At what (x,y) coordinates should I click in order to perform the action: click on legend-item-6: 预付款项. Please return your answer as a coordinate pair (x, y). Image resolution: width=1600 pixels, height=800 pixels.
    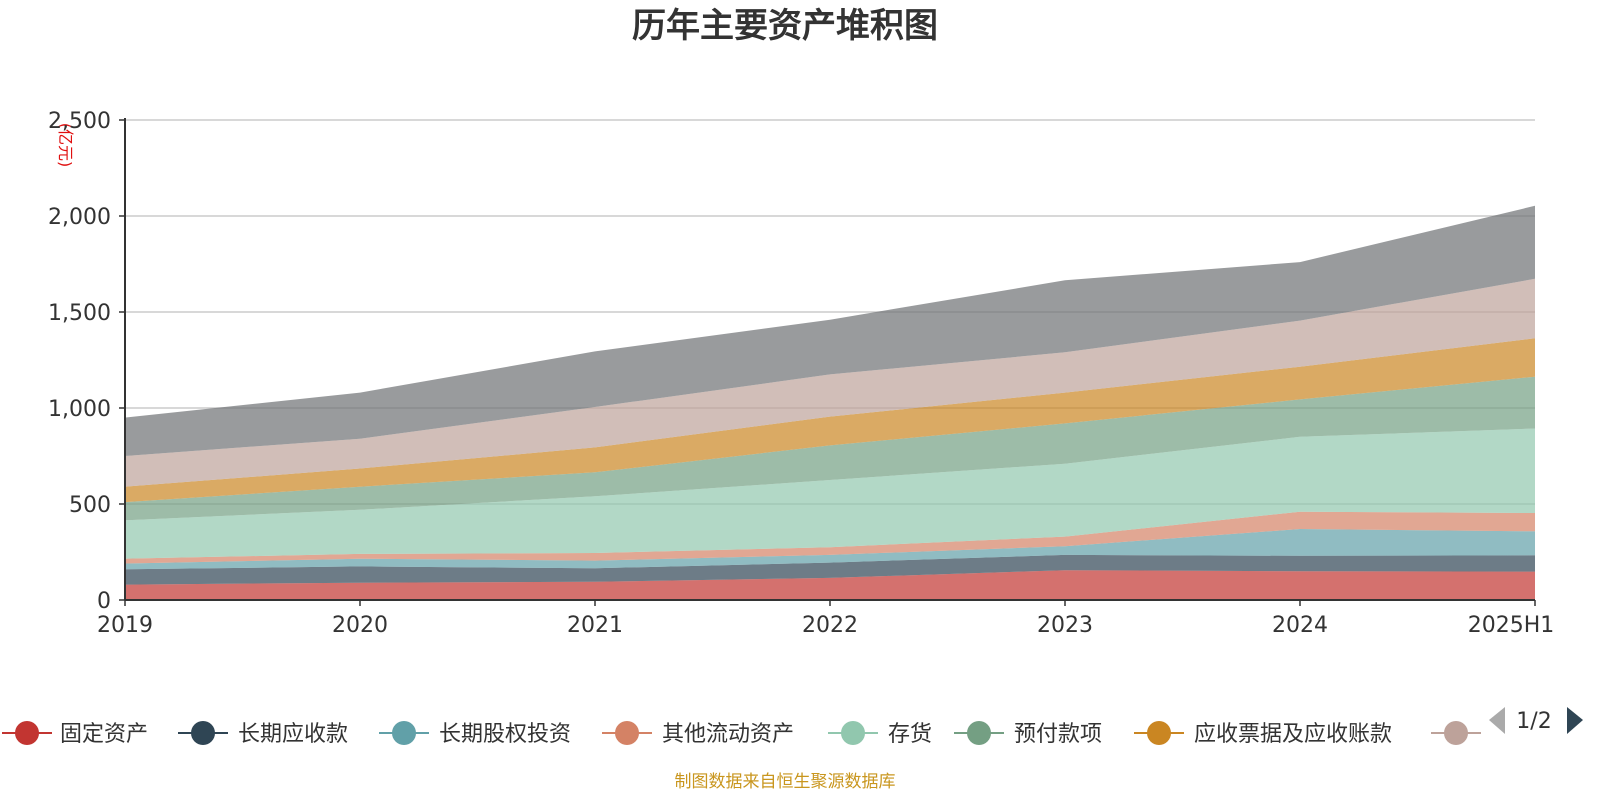
    Looking at the image, I should click on (1028, 734).